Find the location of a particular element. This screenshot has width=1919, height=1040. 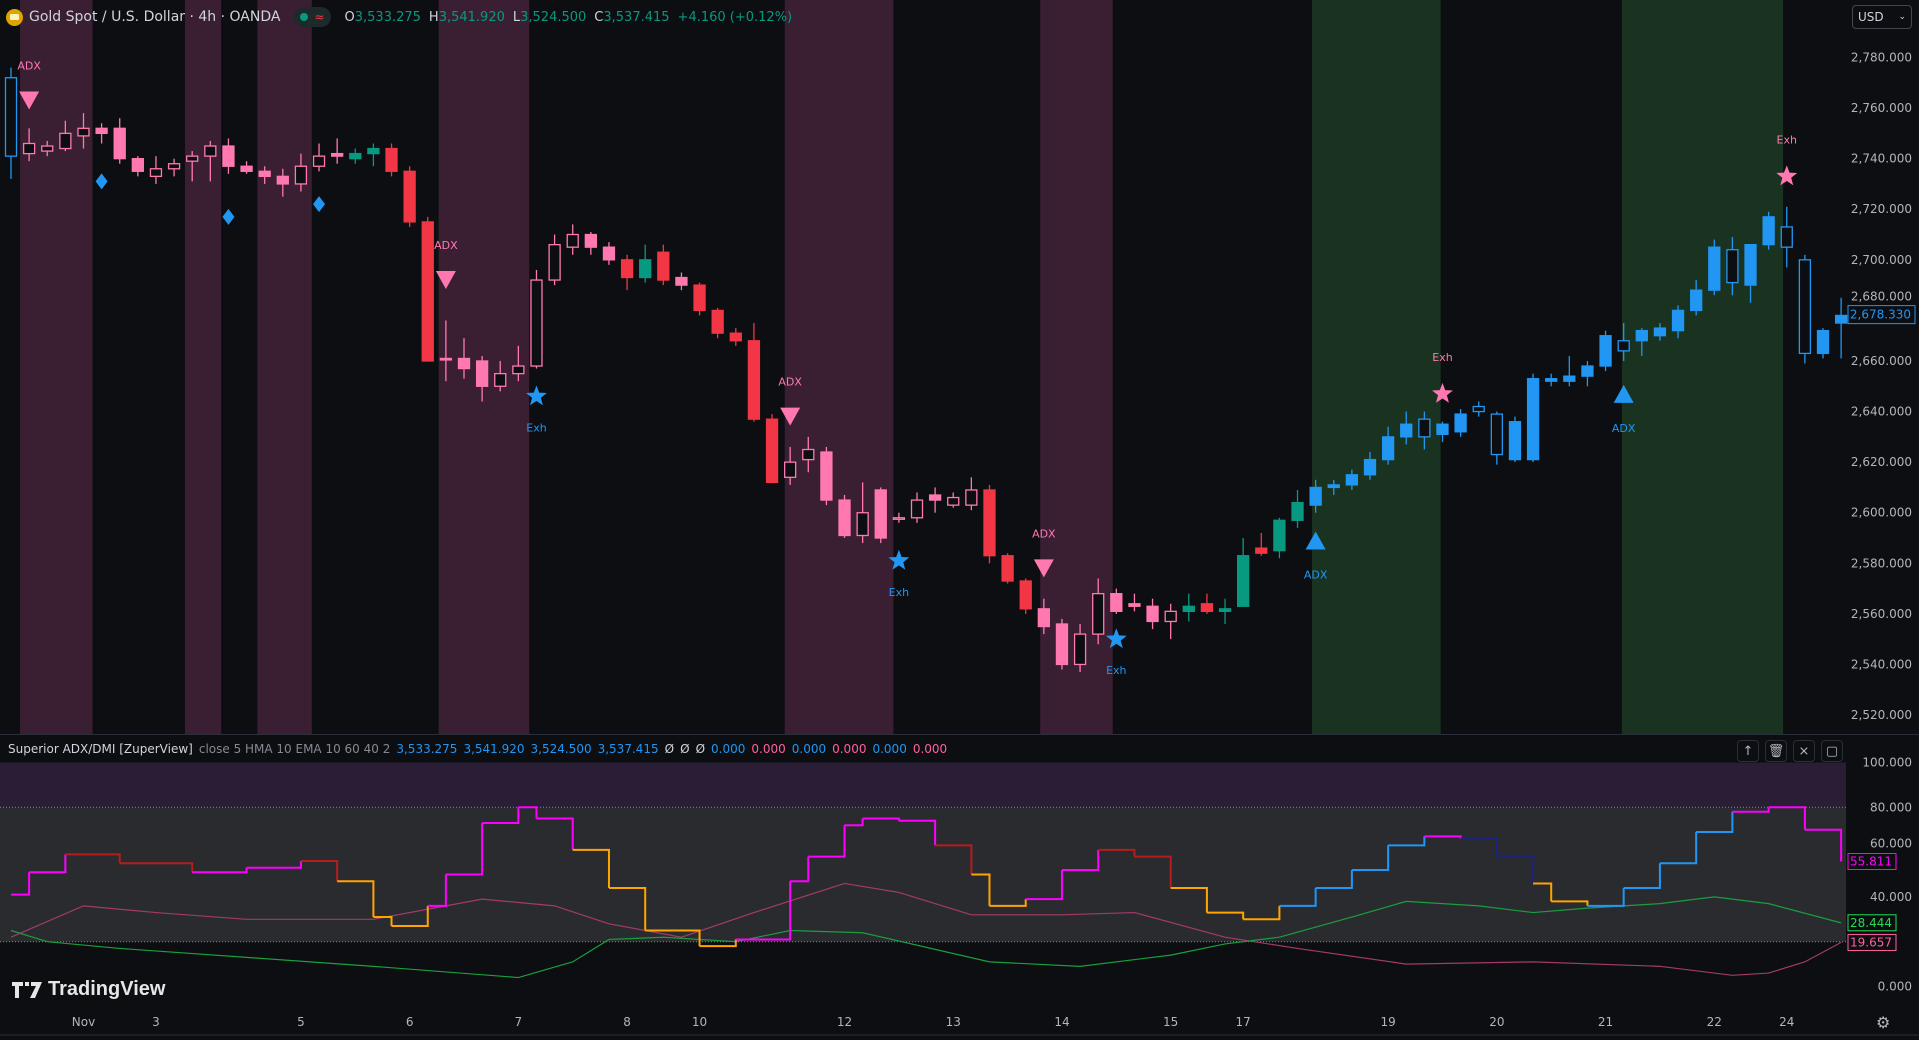

wave-icon: ≈ is located at coordinates (319, 17).